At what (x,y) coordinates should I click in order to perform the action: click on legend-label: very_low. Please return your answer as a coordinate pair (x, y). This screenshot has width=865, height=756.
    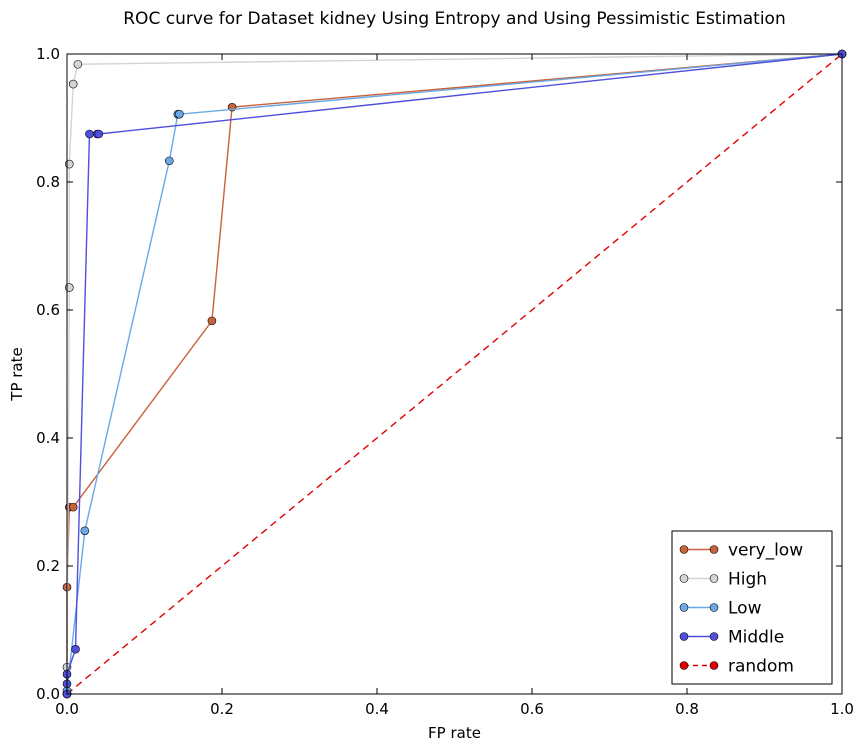
    Looking at the image, I should click on (765, 551).